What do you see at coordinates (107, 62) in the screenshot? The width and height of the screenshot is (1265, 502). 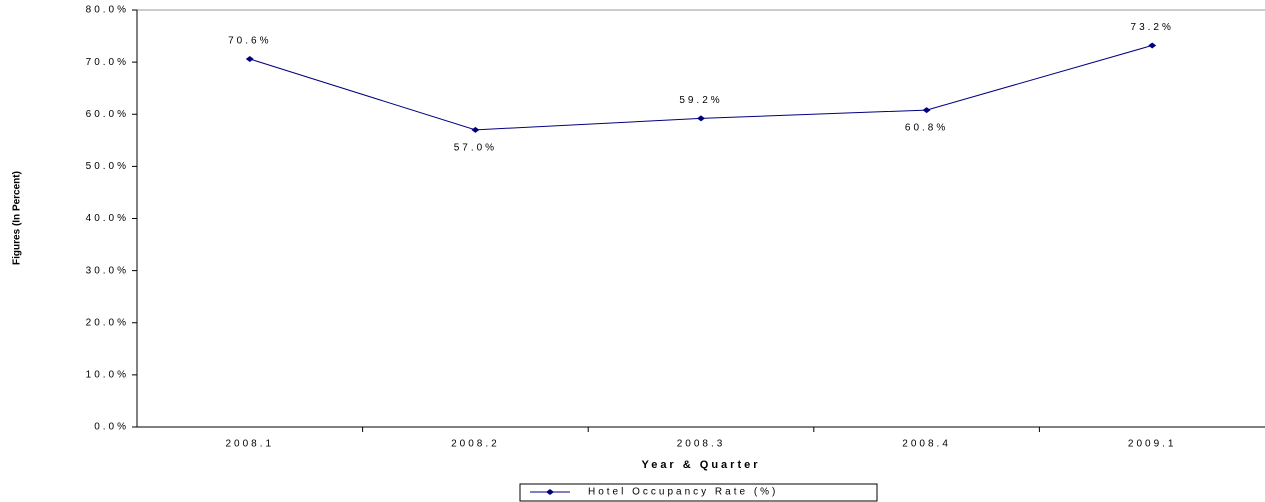 I see `y-tick-label: 70.0%` at bounding box center [107, 62].